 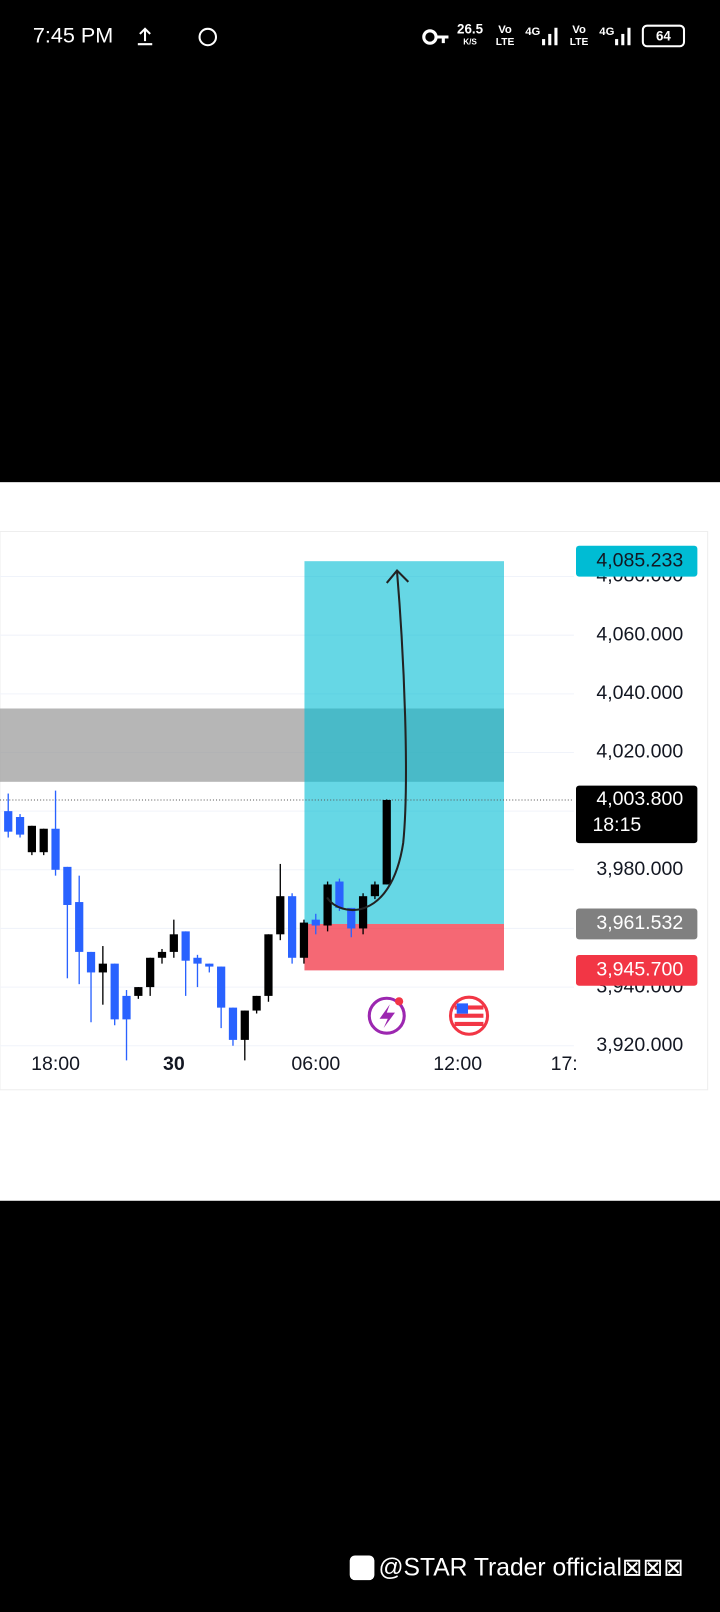 What do you see at coordinates (639, 970) in the screenshot?
I see `stop-label: 3,945.700` at bounding box center [639, 970].